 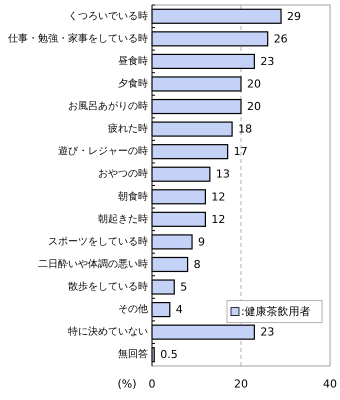 I want to click on y-tick-label: 散歩をしている時, so click(x=108, y=286).